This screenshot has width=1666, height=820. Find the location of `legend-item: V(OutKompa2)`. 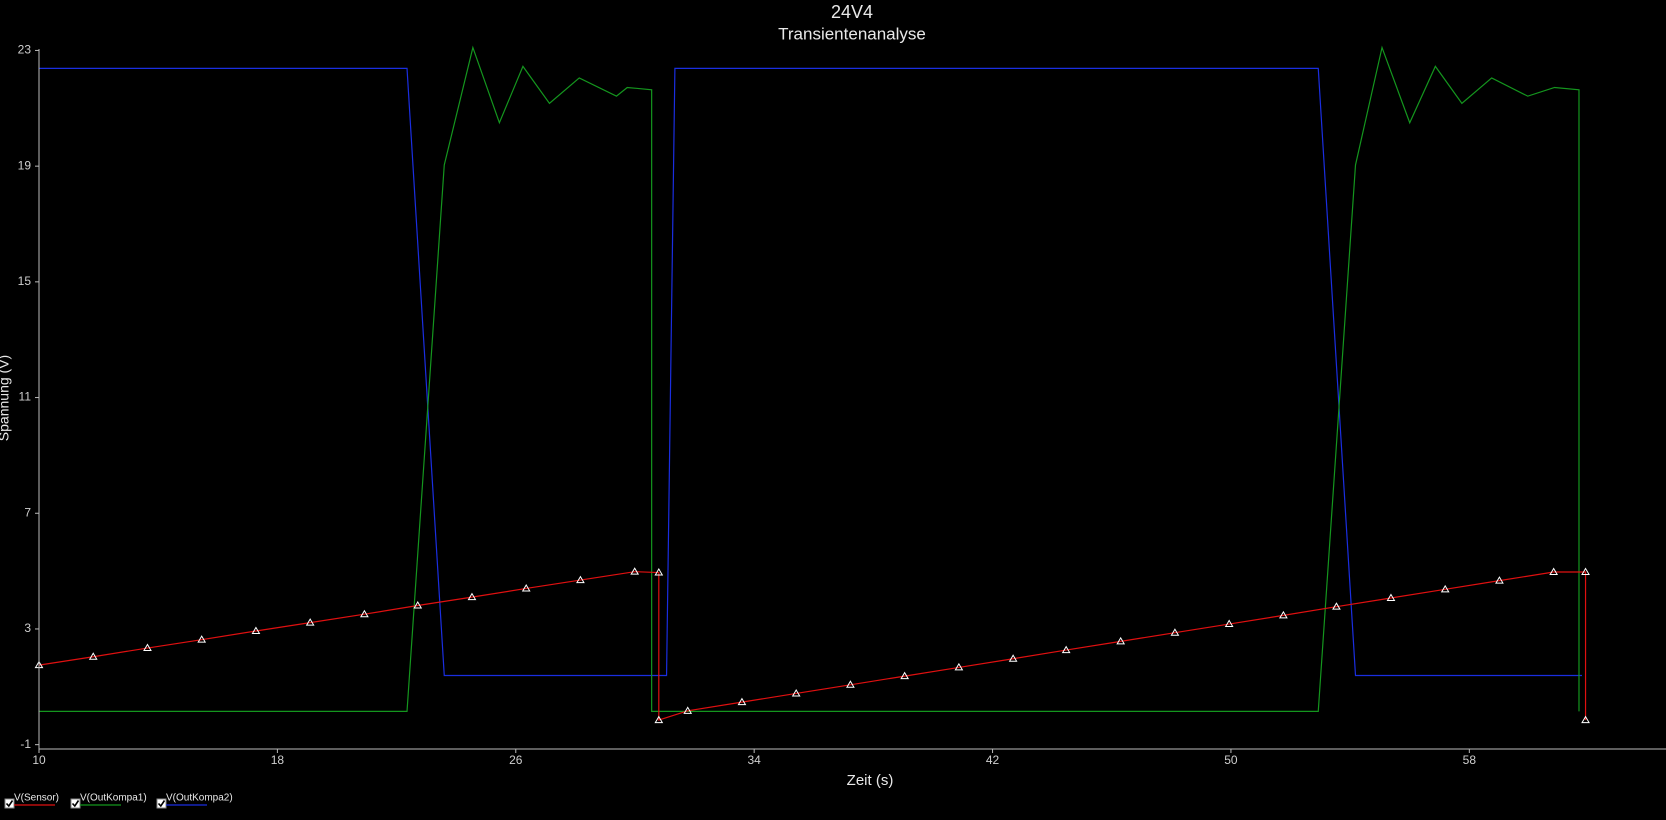

legend-item: V(OutKompa2) is located at coordinates (194, 801).